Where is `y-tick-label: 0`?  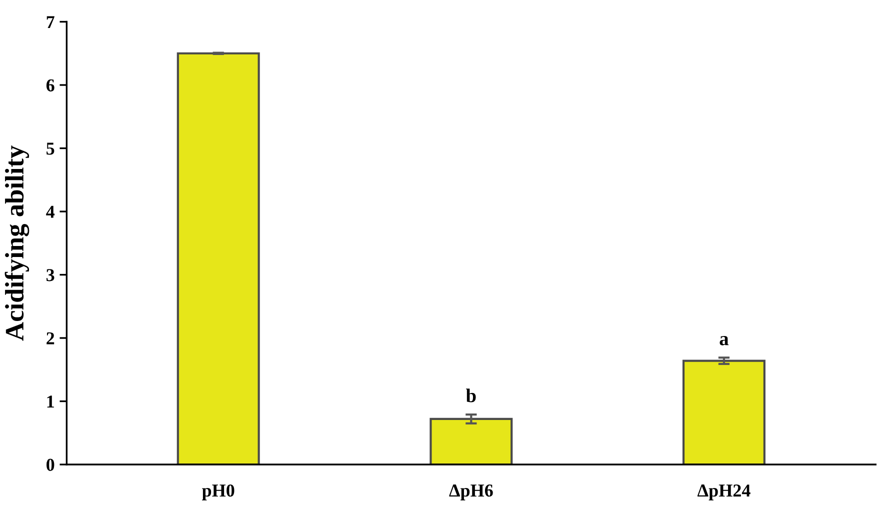
y-tick-label: 0 is located at coordinates (50, 464).